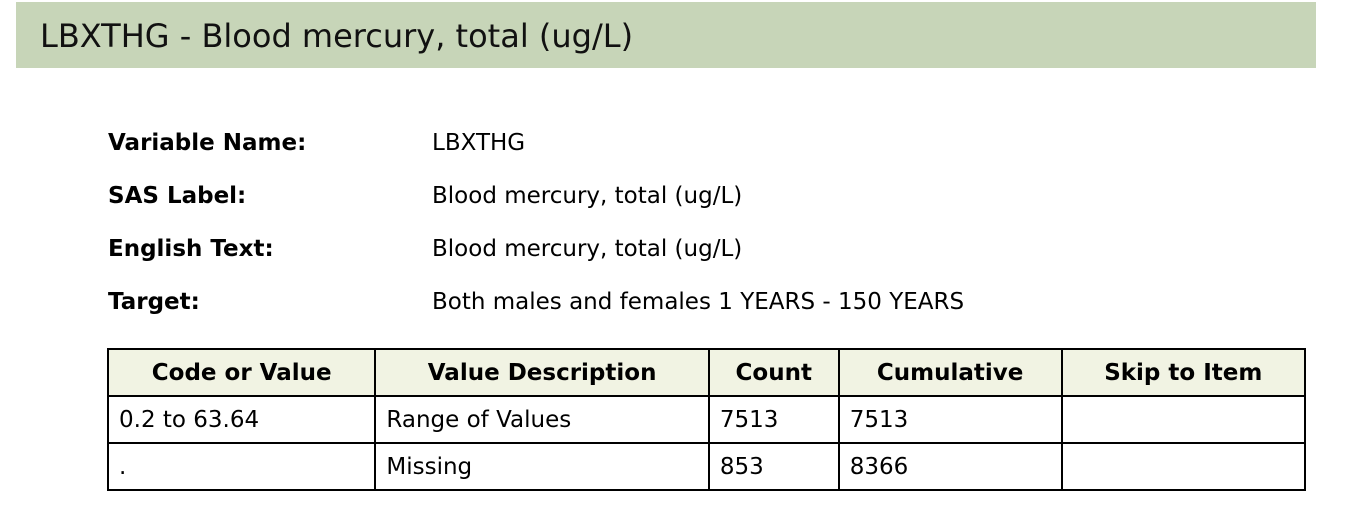 The image size is (1354, 522). I want to click on info-label: English Text:, so click(191, 249).